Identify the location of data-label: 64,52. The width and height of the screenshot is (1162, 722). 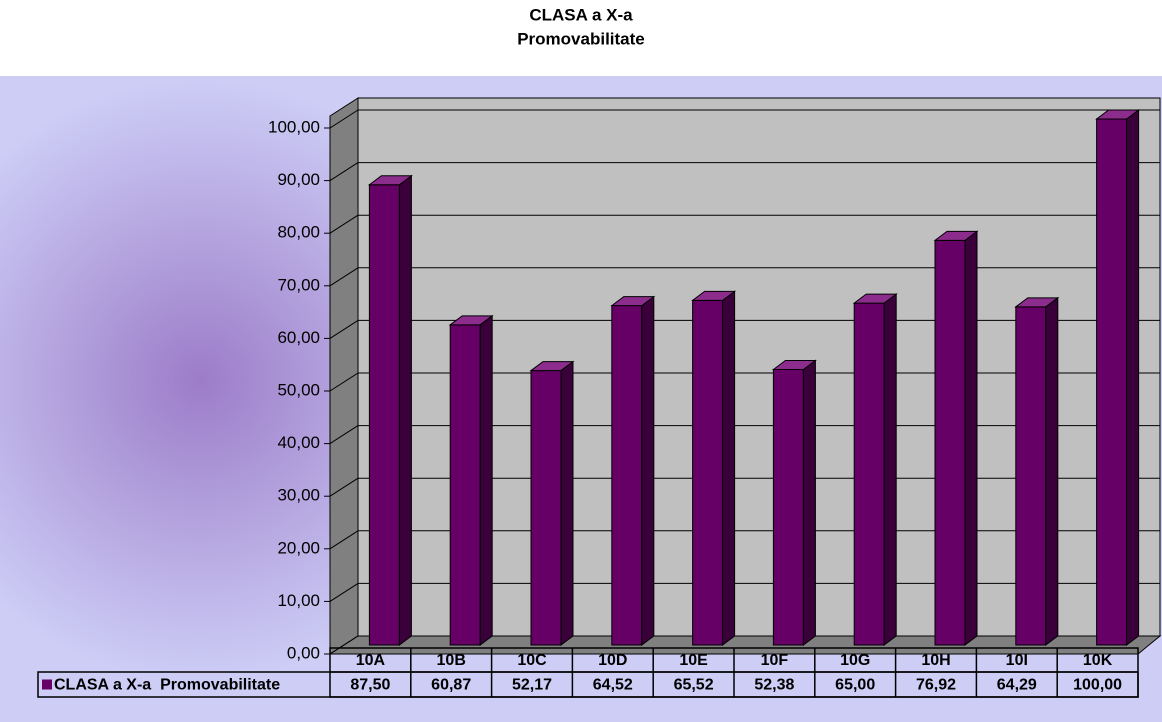
(613, 685).